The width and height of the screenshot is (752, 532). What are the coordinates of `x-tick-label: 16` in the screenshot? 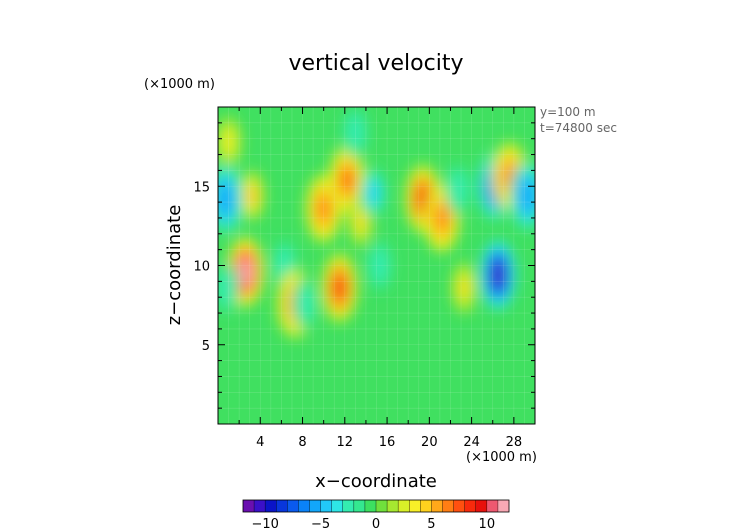 It's located at (387, 442).